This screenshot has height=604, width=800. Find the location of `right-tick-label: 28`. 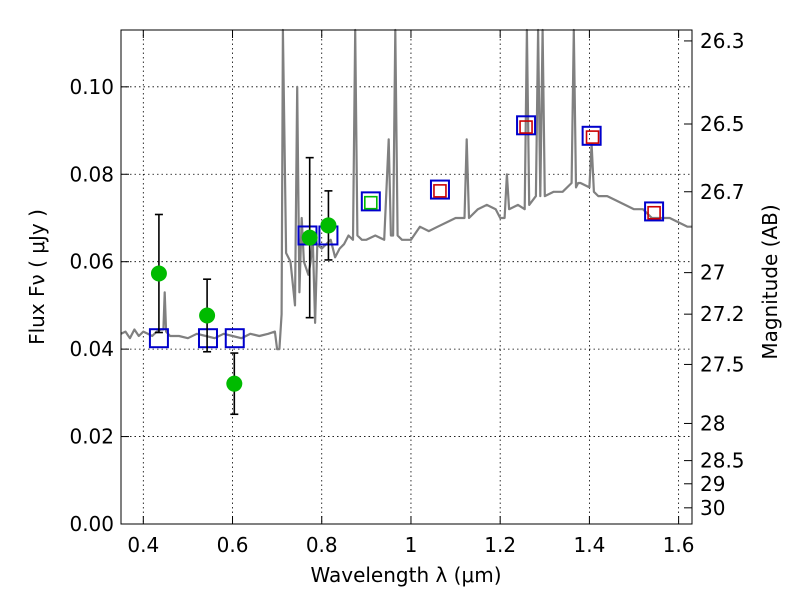

right-tick-label: 28 is located at coordinates (712, 423).